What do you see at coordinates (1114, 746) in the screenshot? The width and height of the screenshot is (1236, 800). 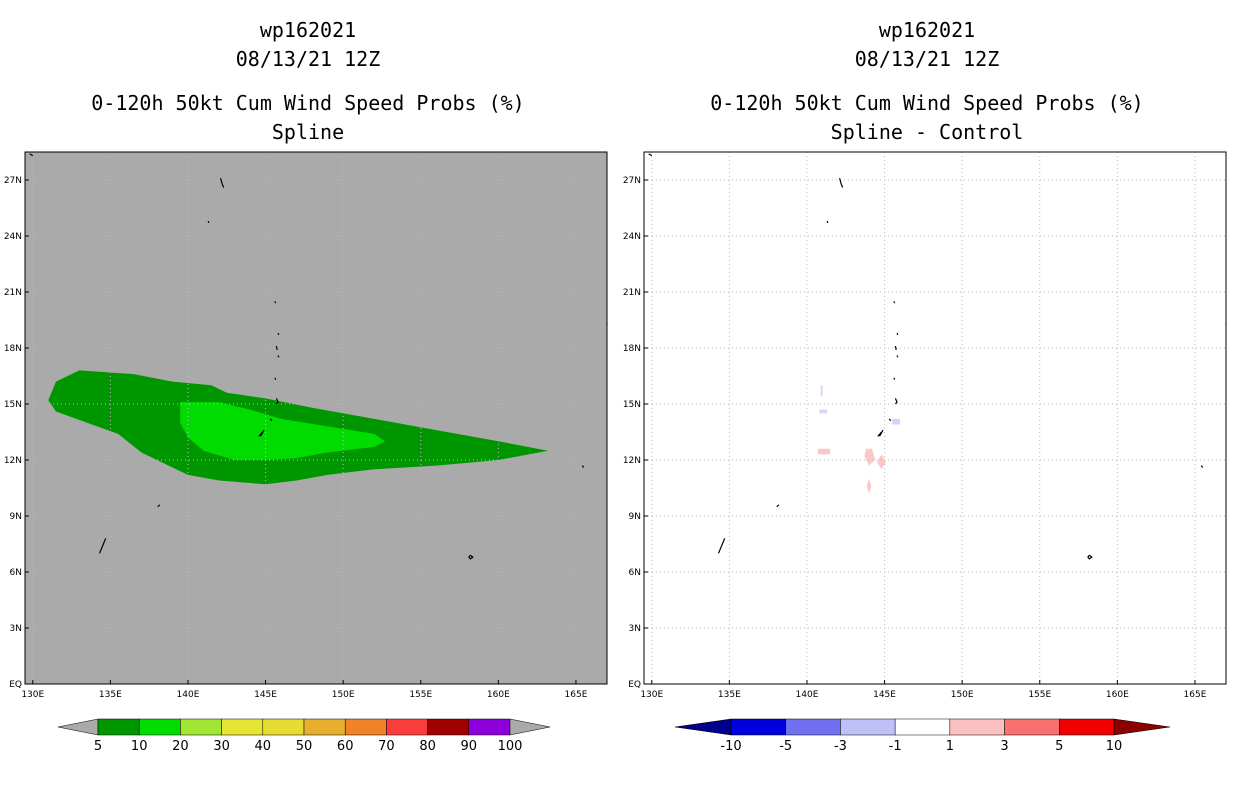 I see `right-colorbar-label-7: 10` at bounding box center [1114, 746].